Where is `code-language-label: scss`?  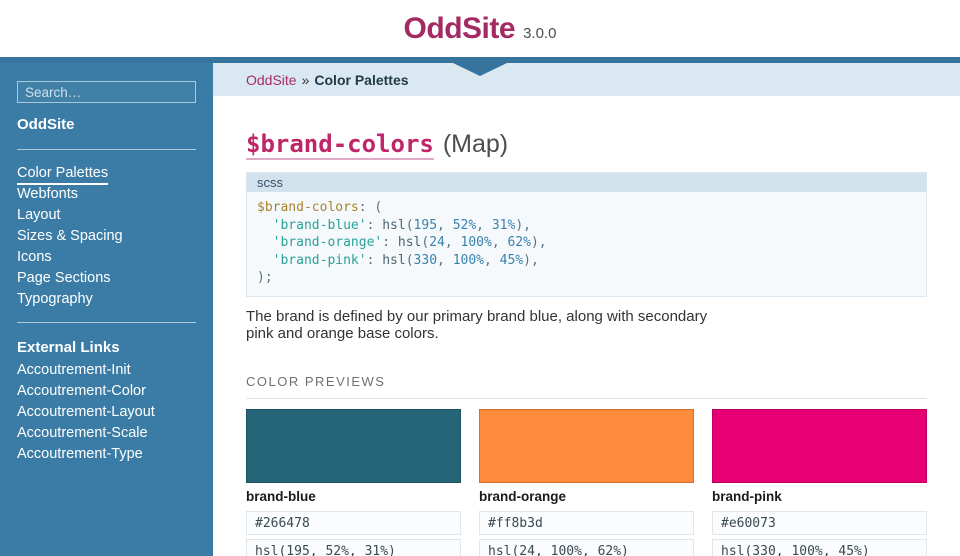 code-language-label: scss is located at coordinates (586, 182).